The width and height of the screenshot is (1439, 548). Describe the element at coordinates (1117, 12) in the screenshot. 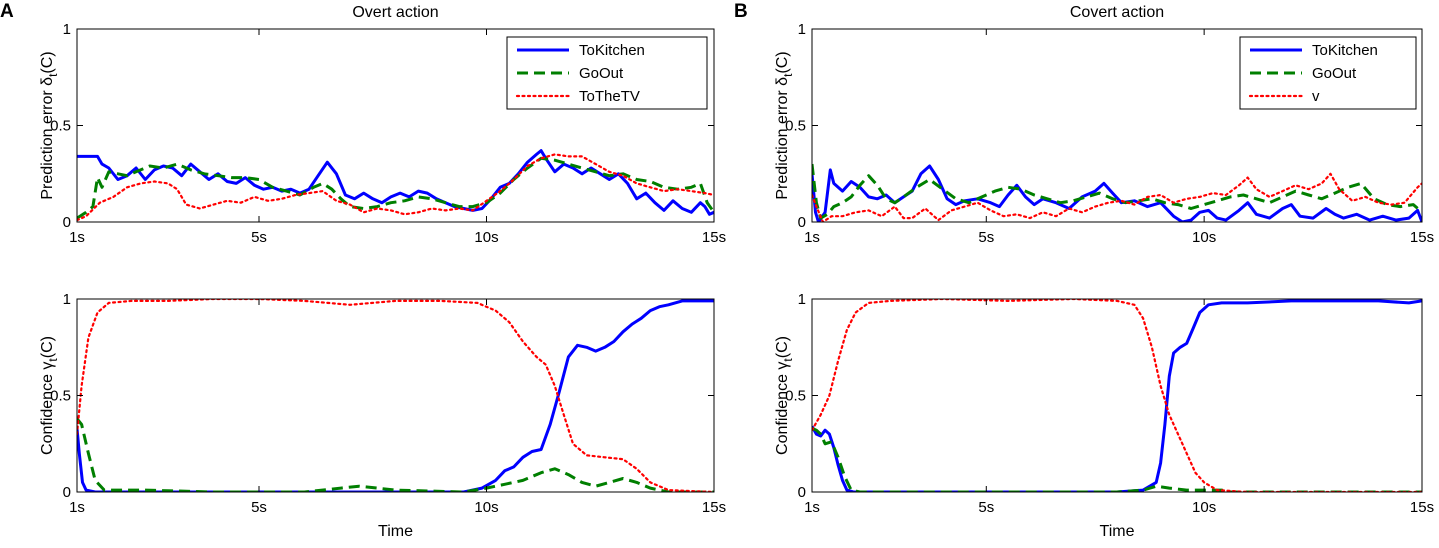

I see `chart-title: Covert action` at that location.